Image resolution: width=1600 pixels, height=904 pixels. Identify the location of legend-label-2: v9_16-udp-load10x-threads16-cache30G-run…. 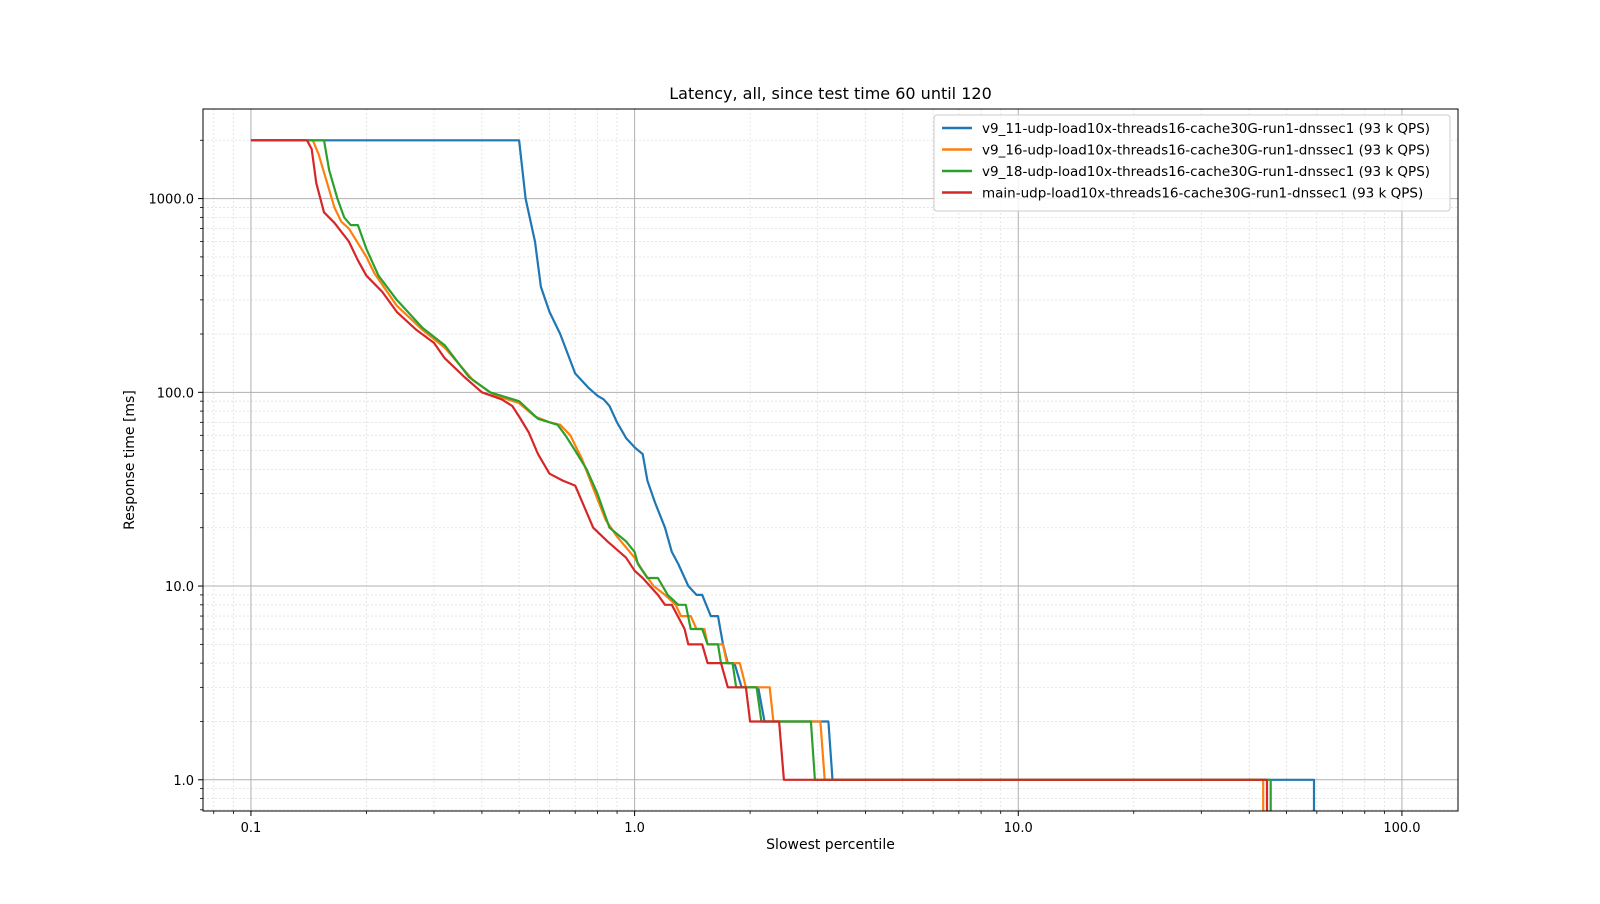
(1206, 151).